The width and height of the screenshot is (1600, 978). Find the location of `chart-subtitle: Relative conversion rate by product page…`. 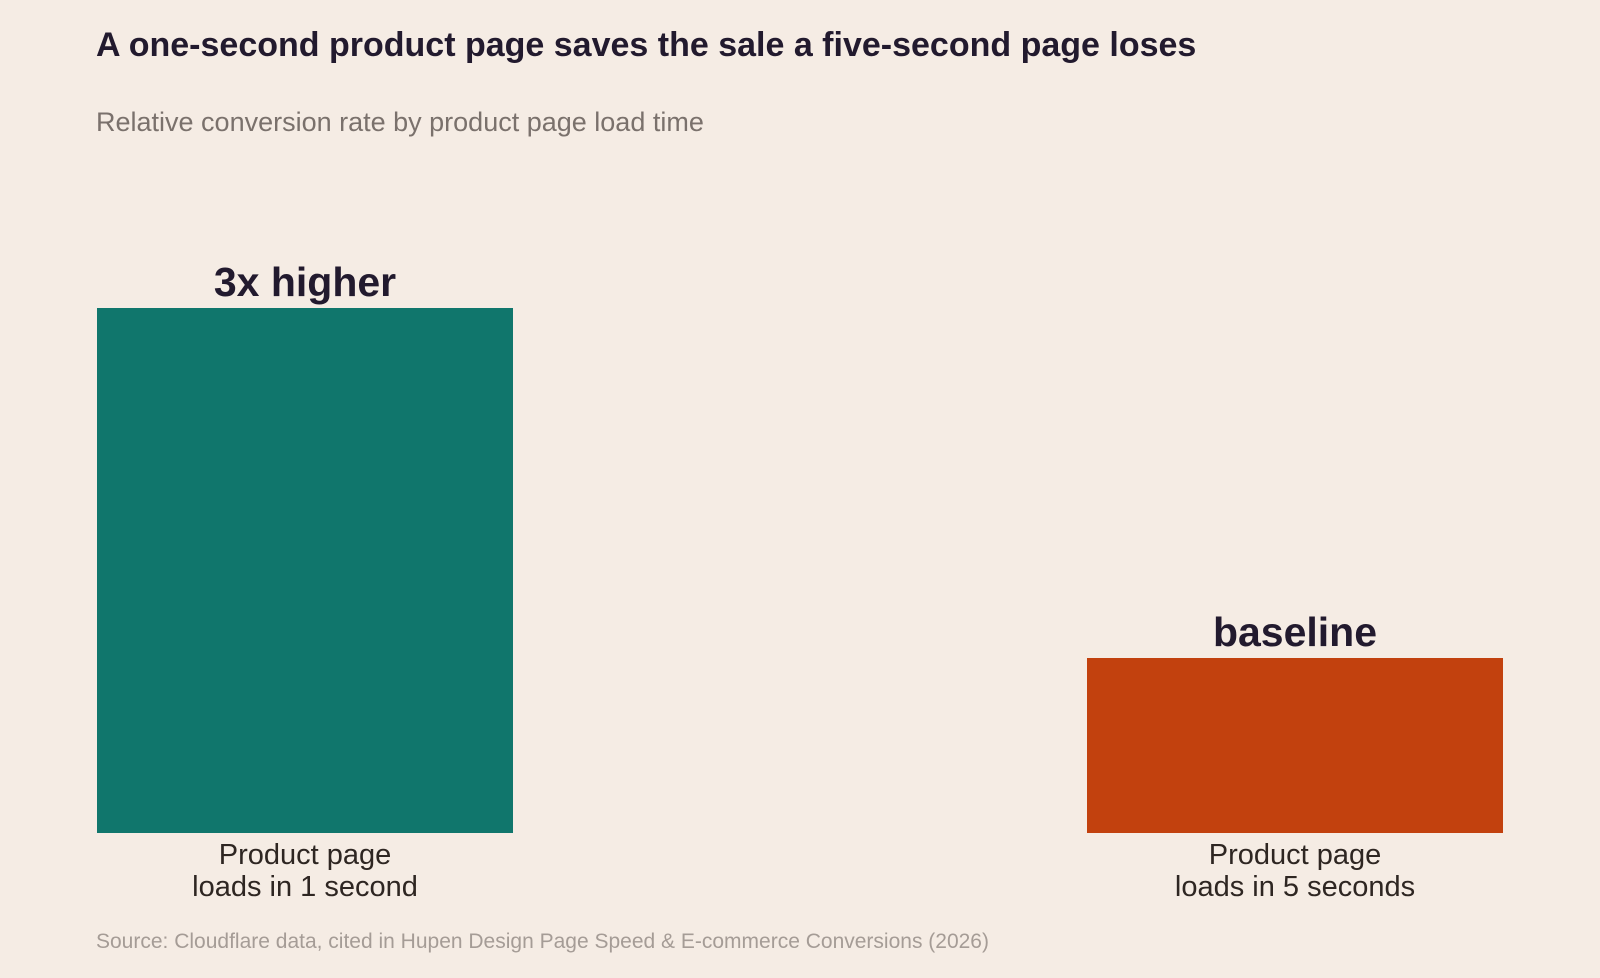

chart-subtitle: Relative conversion rate by product page… is located at coordinates (400, 122).